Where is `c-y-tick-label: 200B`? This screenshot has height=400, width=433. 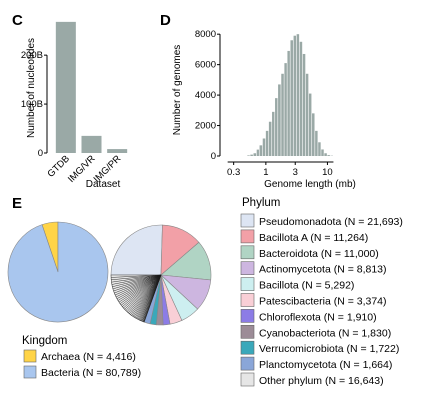
c-y-tick-label: 200B is located at coordinates (32, 55).